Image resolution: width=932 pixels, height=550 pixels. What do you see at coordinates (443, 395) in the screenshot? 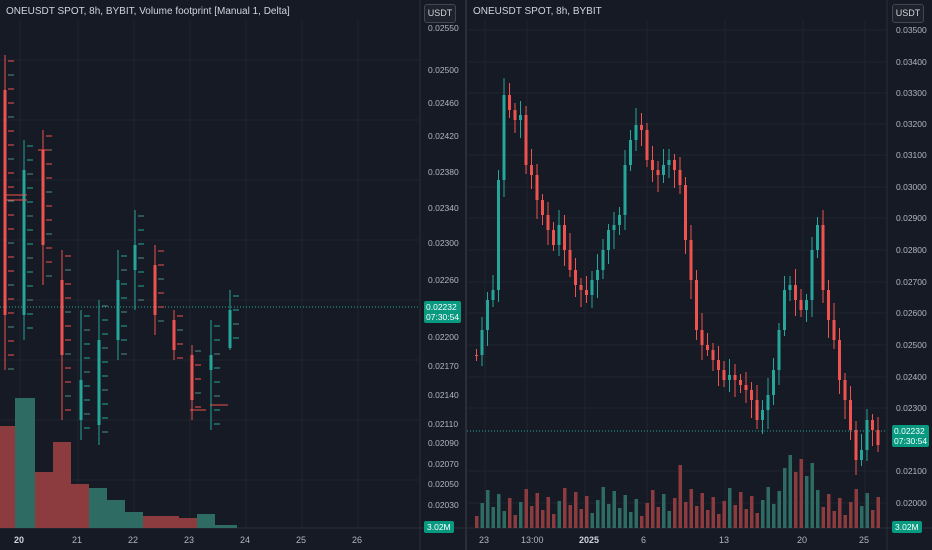
I see `price-tick-label: 0.02140` at bounding box center [443, 395].